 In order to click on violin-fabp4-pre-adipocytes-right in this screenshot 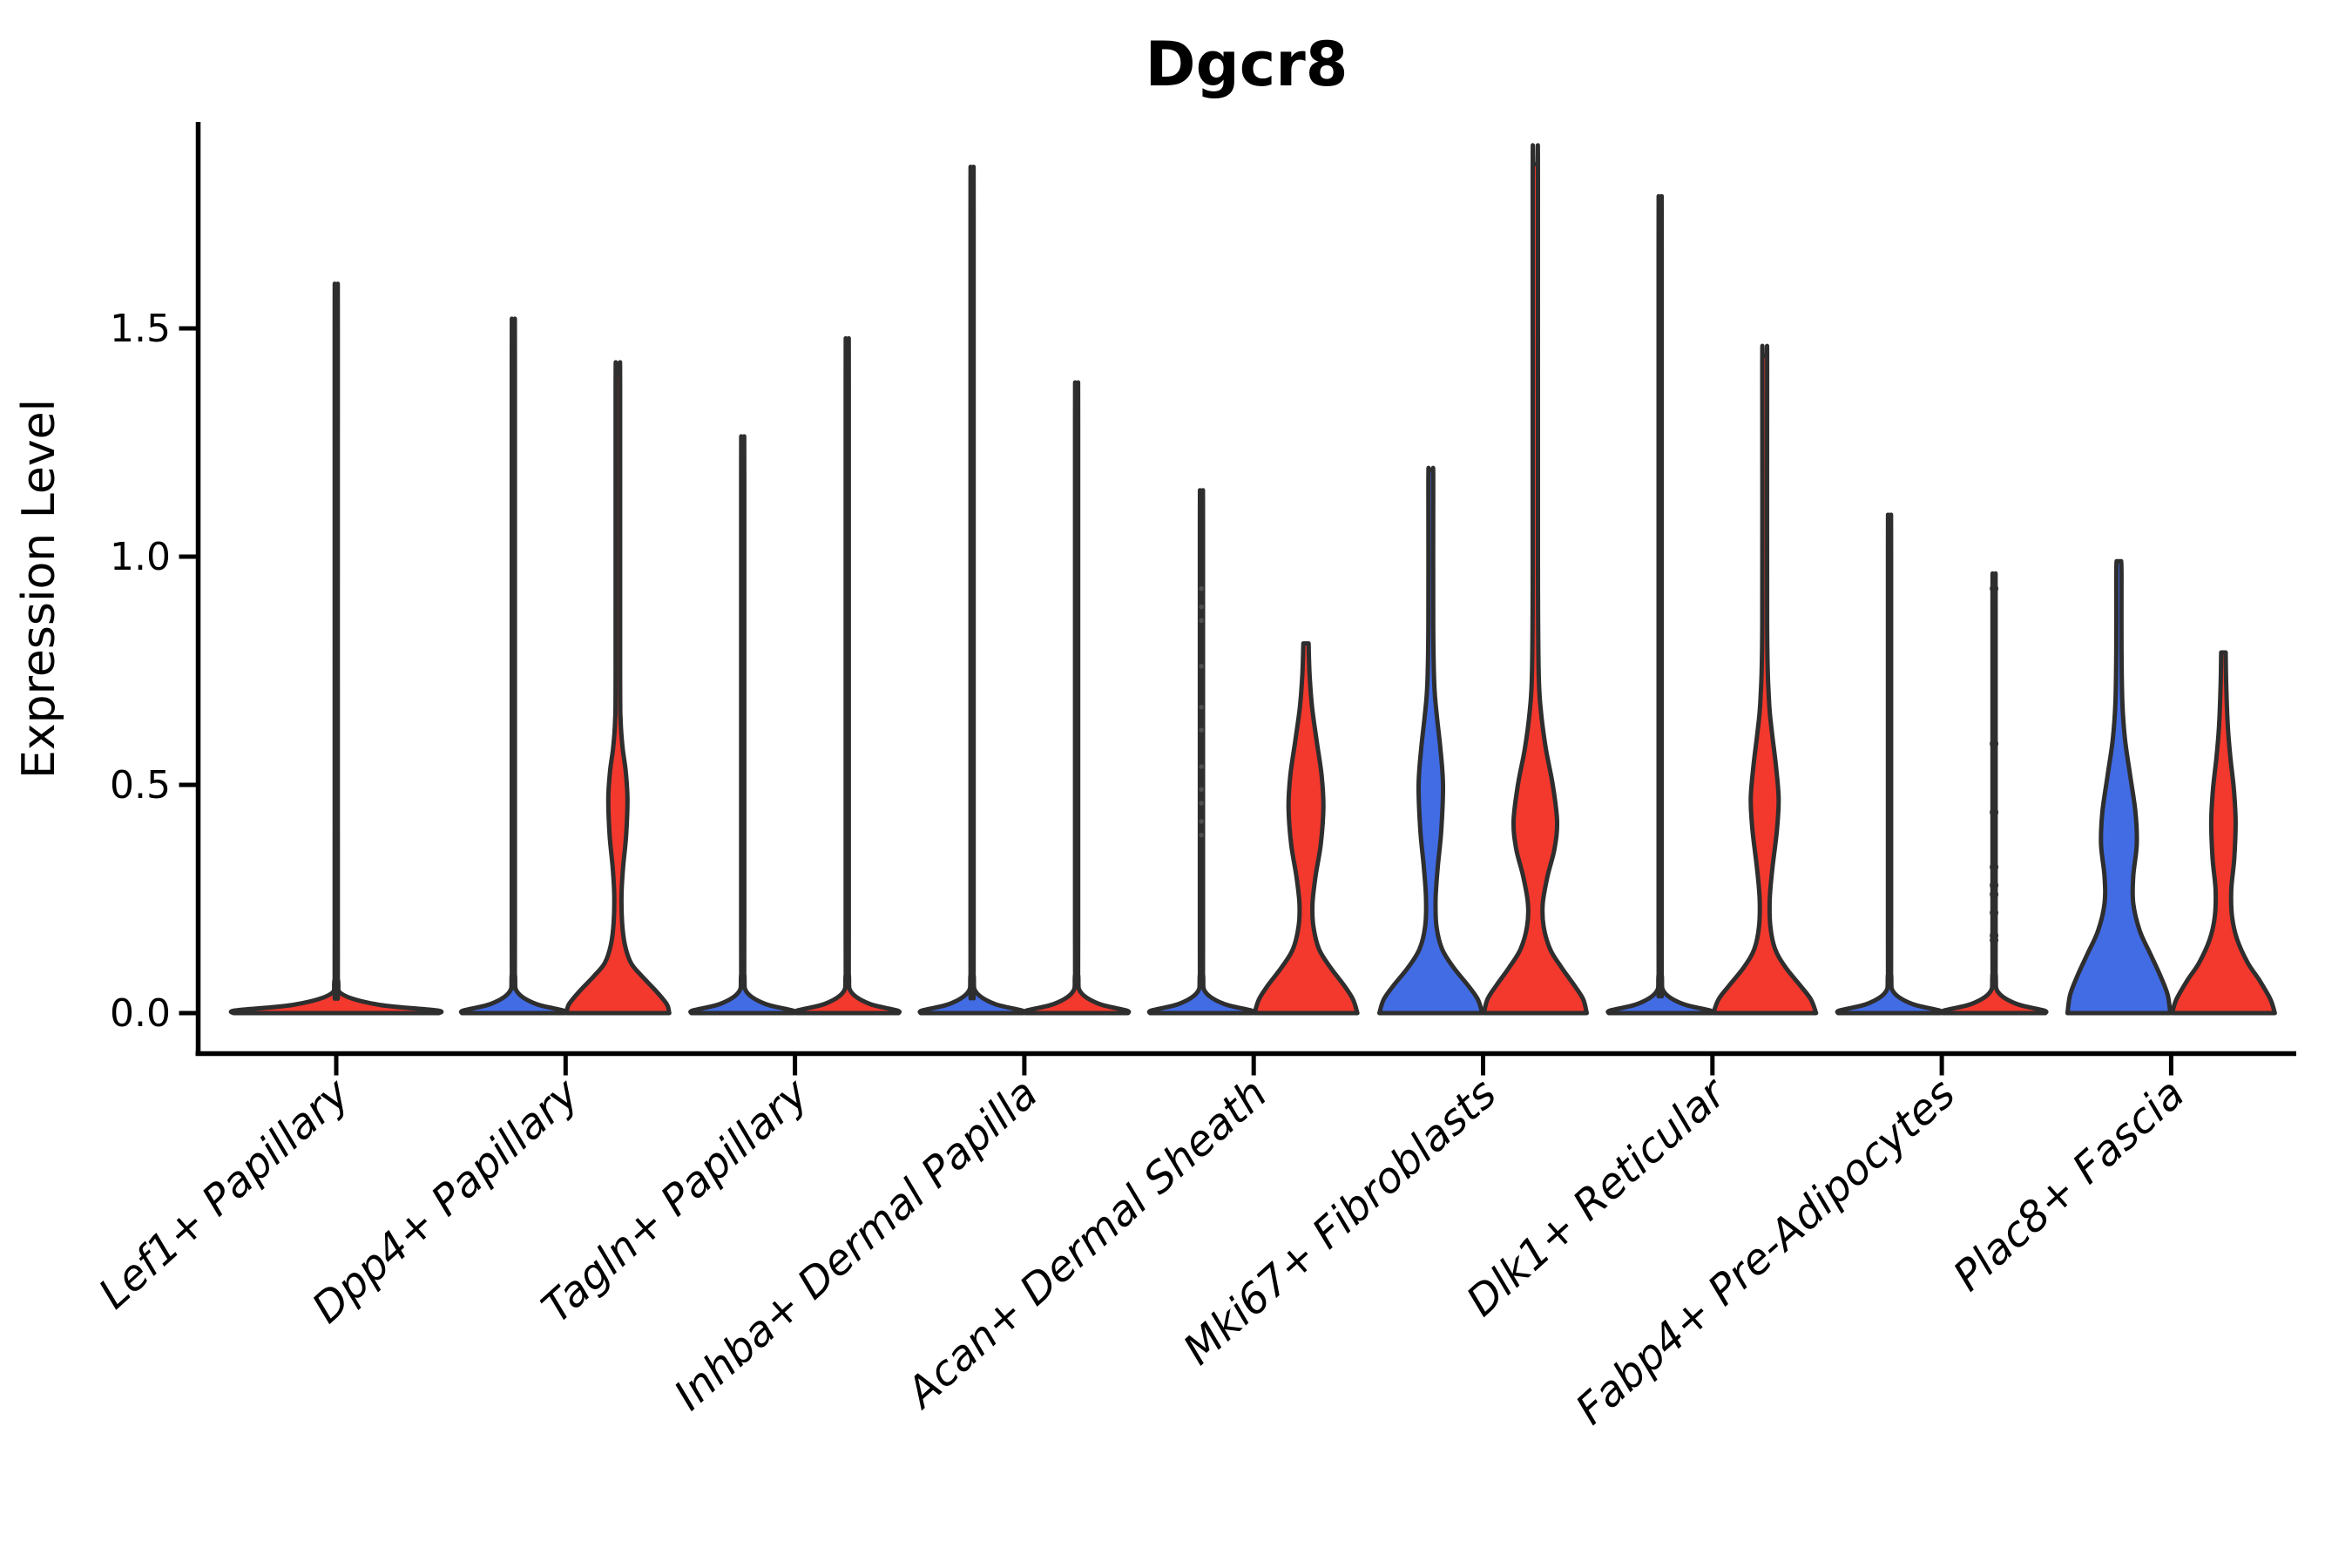, I will do `click(1994, 793)`.